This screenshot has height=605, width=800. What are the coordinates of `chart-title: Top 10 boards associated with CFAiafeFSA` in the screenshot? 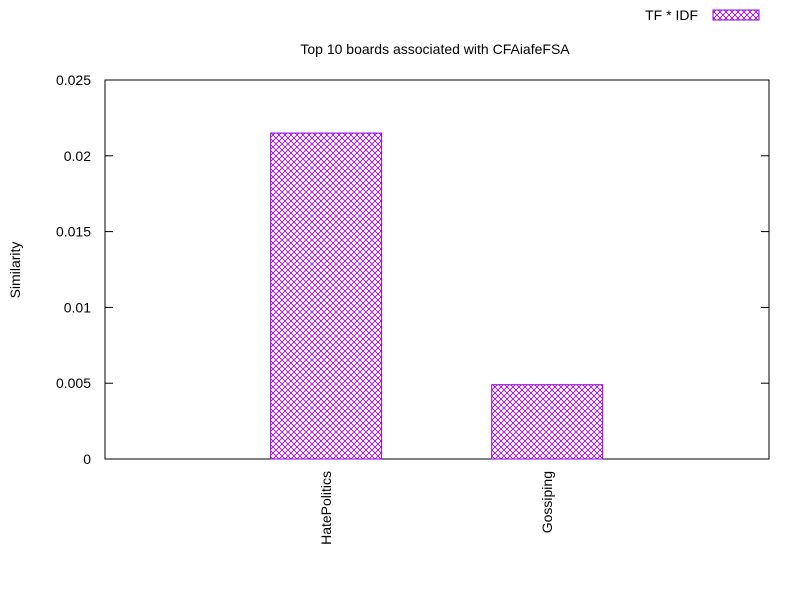 It's located at (435, 49).